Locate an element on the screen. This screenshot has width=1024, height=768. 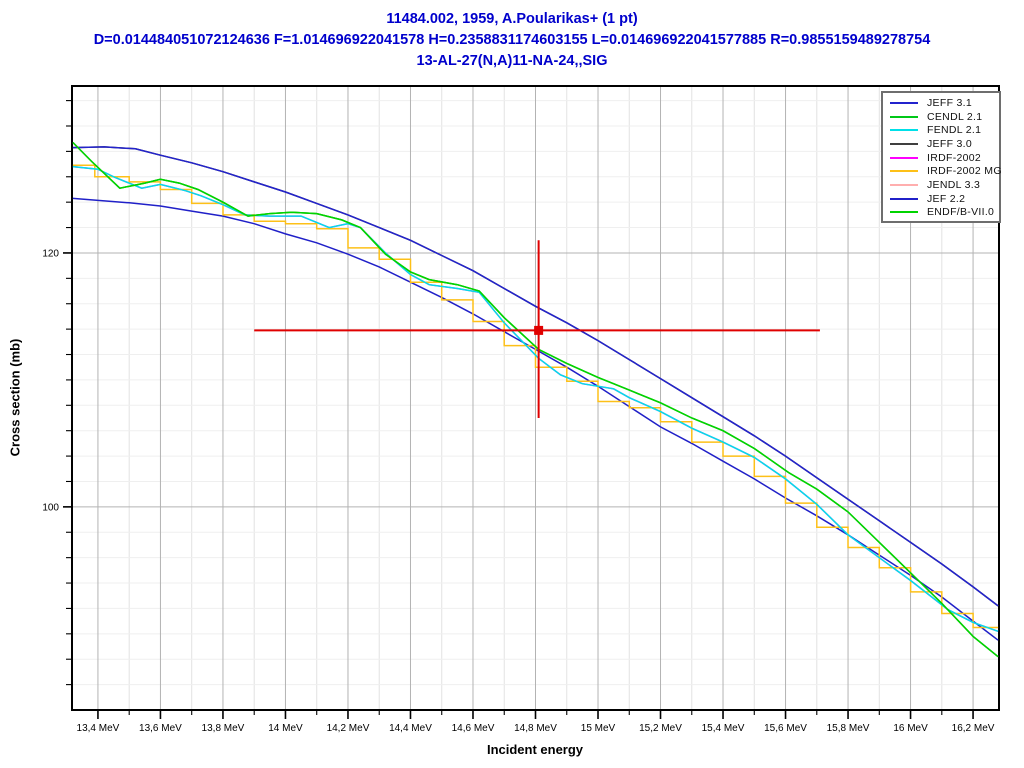
svg-text: 16 MeV is located at coordinates (910, 728).